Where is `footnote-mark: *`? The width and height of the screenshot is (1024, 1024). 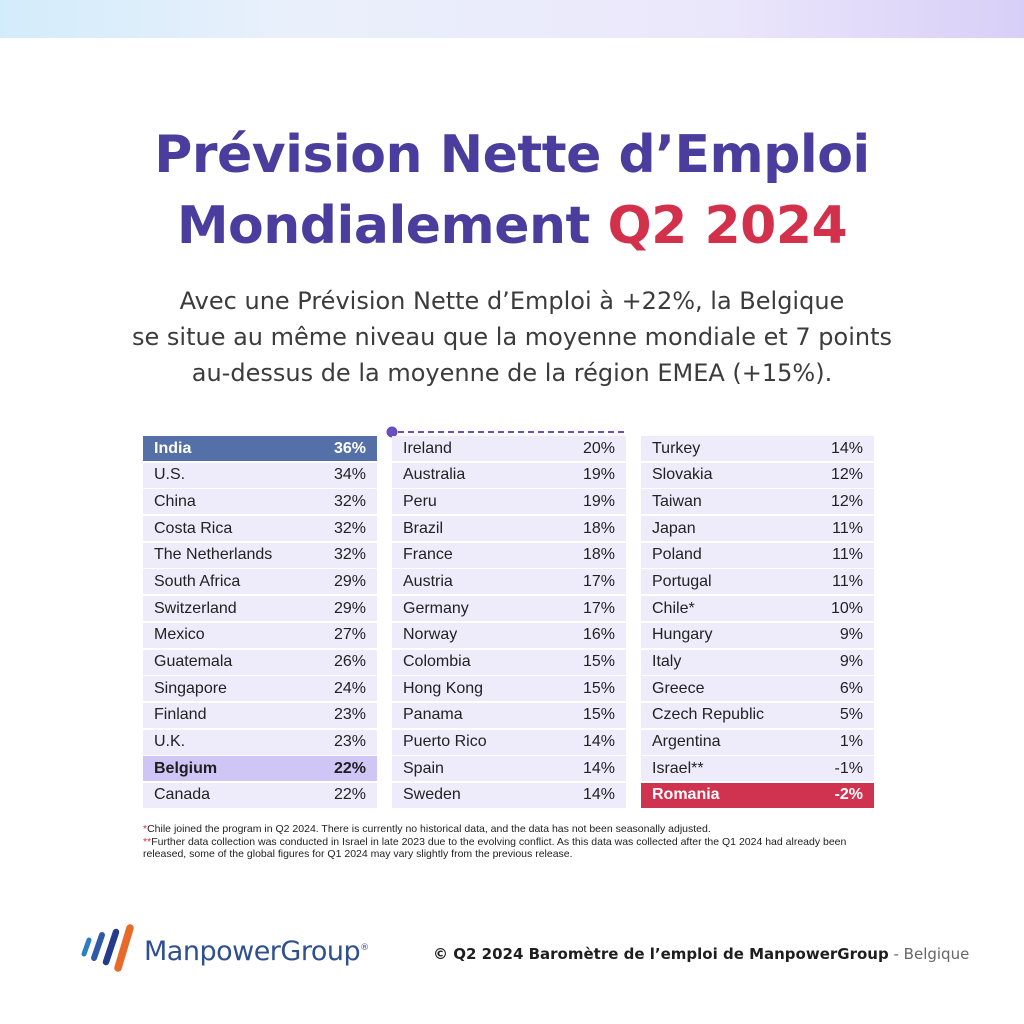
footnote-mark: * is located at coordinates (145, 829).